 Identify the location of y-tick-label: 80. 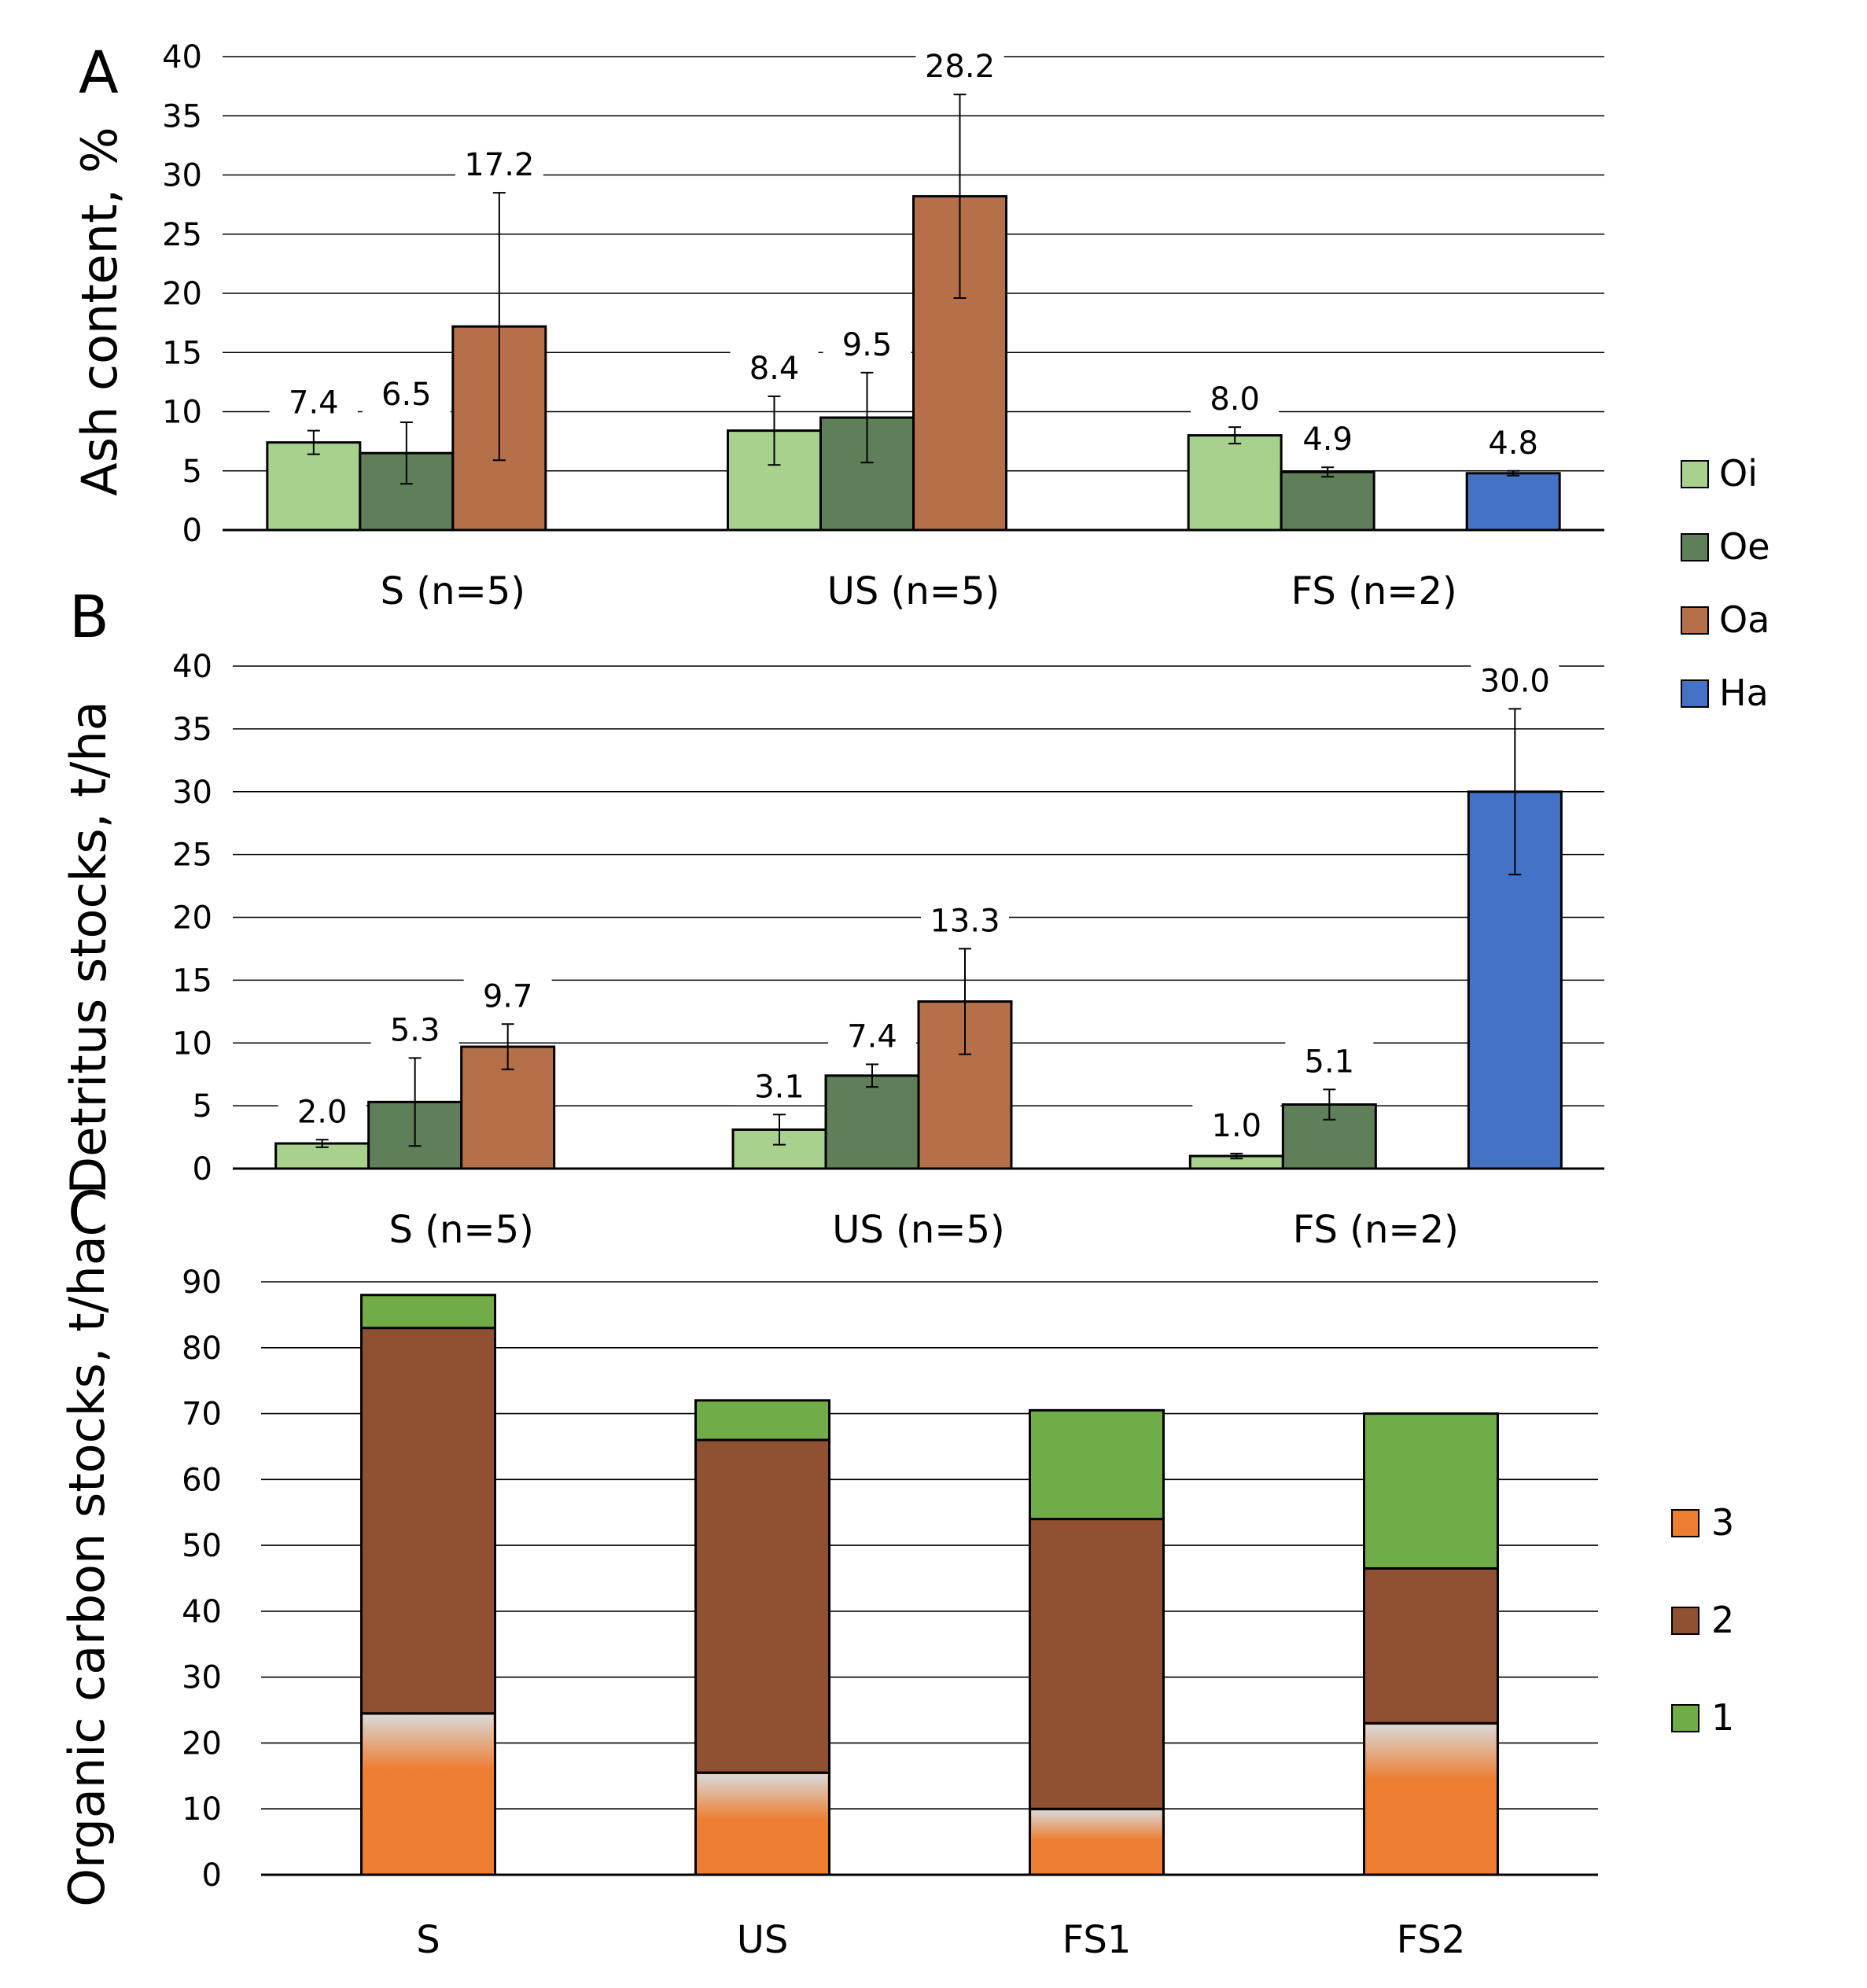
(202, 1349).